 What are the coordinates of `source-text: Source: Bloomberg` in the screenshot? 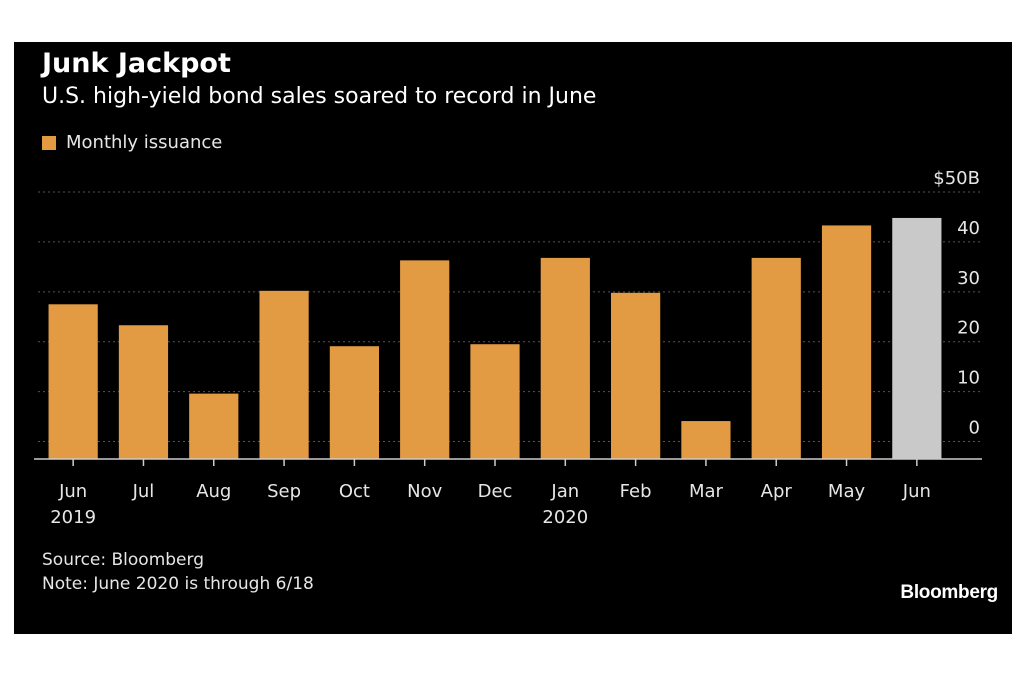 It's located at (123, 560).